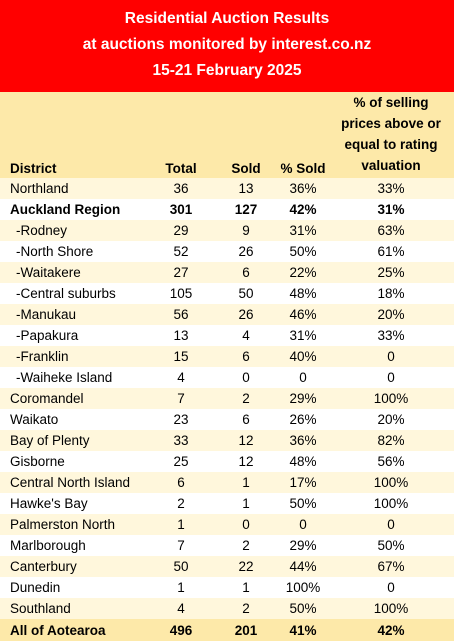 The height and width of the screenshot is (642, 454). Describe the element at coordinates (391, 293) in the screenshot. I see `cell-valuation: 18%` at that location.